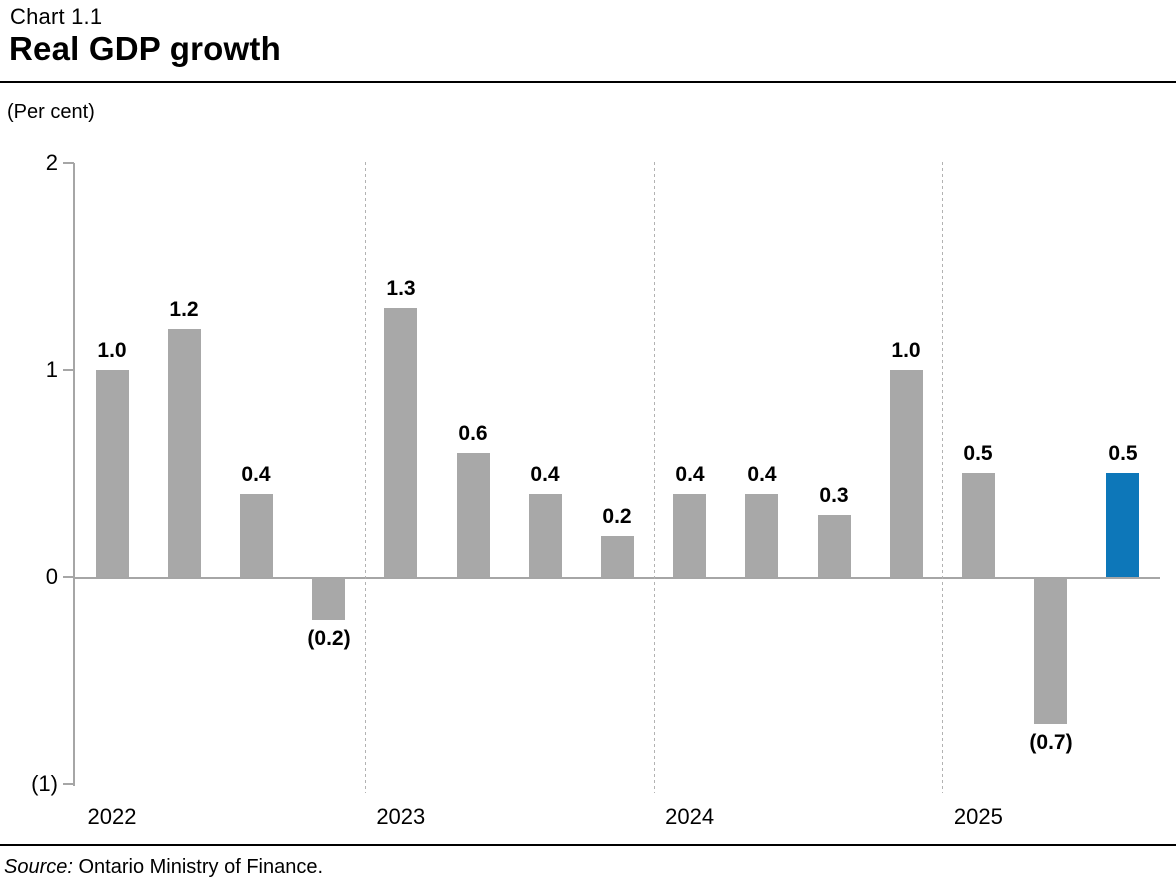 The image size is (1176, 888). What do you see at coordinates (51, 576) in the screenshot?
I see `y-axis-tick-label: 0` at bounding box center [51, 576].